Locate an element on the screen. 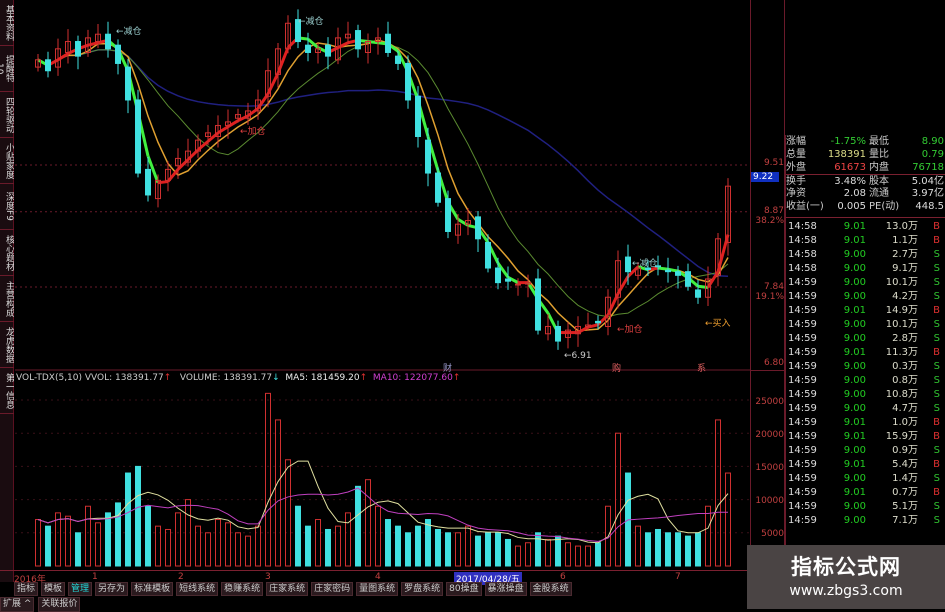  sidebar-item: 第一信息 is located at coordinates (7, 391).